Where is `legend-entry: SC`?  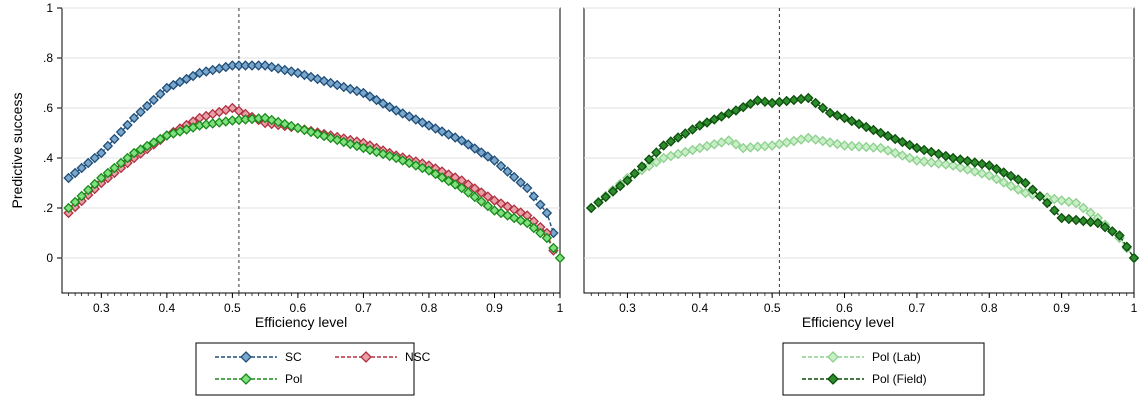 legend-entry: SC is located at coordinates (258, 357).